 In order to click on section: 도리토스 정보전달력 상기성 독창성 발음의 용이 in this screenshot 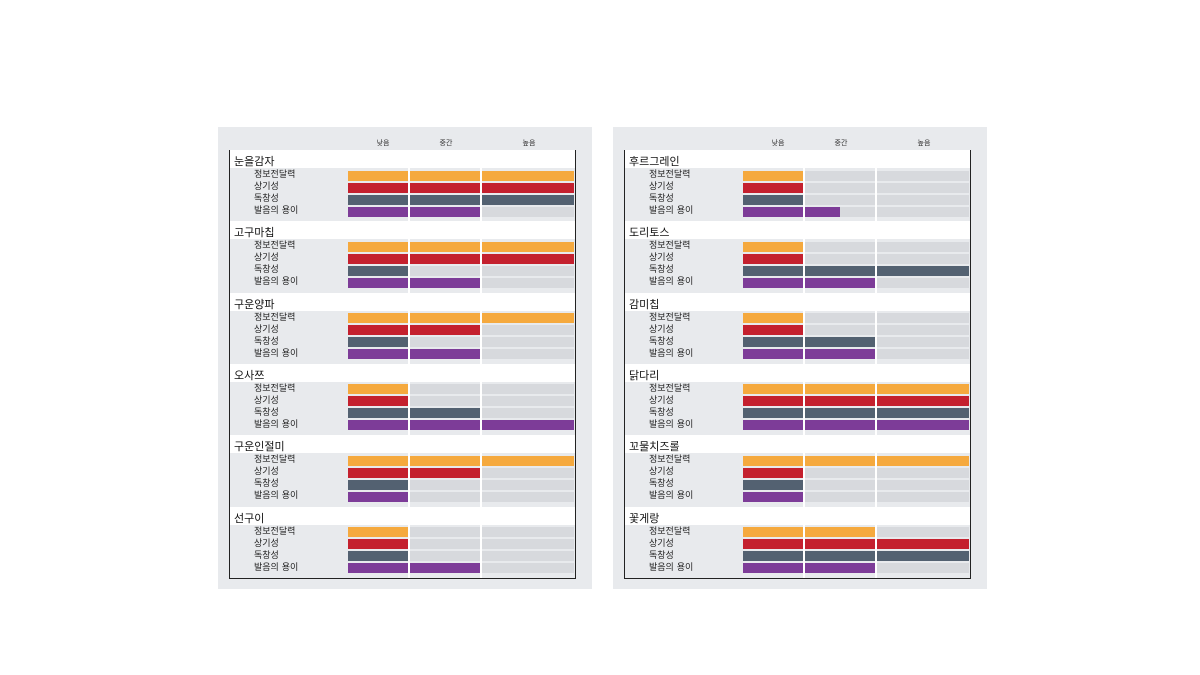, I will do `click(797, 256)`.